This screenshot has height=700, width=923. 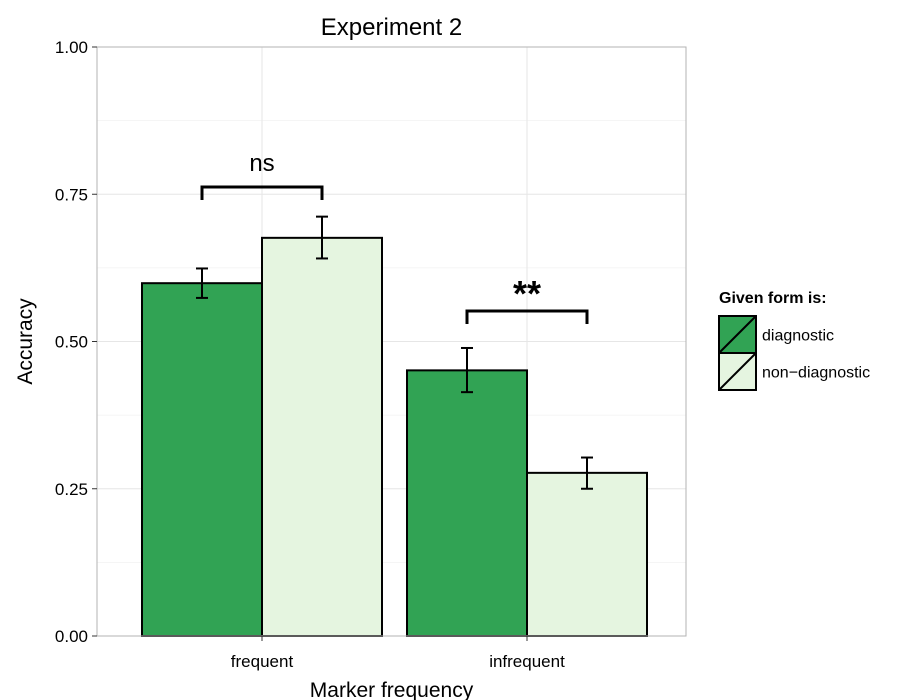 I want to click on y-axis-title: Accuracy, so click(x=25, y=341).